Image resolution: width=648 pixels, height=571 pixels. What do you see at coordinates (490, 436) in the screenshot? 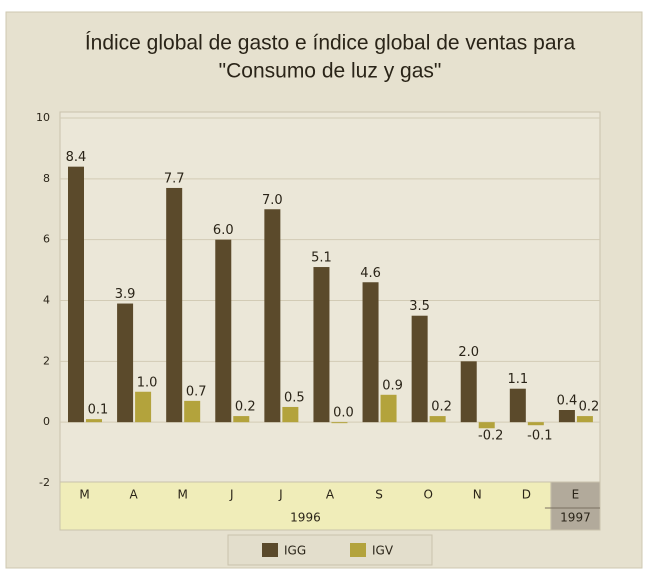
I see `value-label: -0.2` at bounding box center [490, 436].